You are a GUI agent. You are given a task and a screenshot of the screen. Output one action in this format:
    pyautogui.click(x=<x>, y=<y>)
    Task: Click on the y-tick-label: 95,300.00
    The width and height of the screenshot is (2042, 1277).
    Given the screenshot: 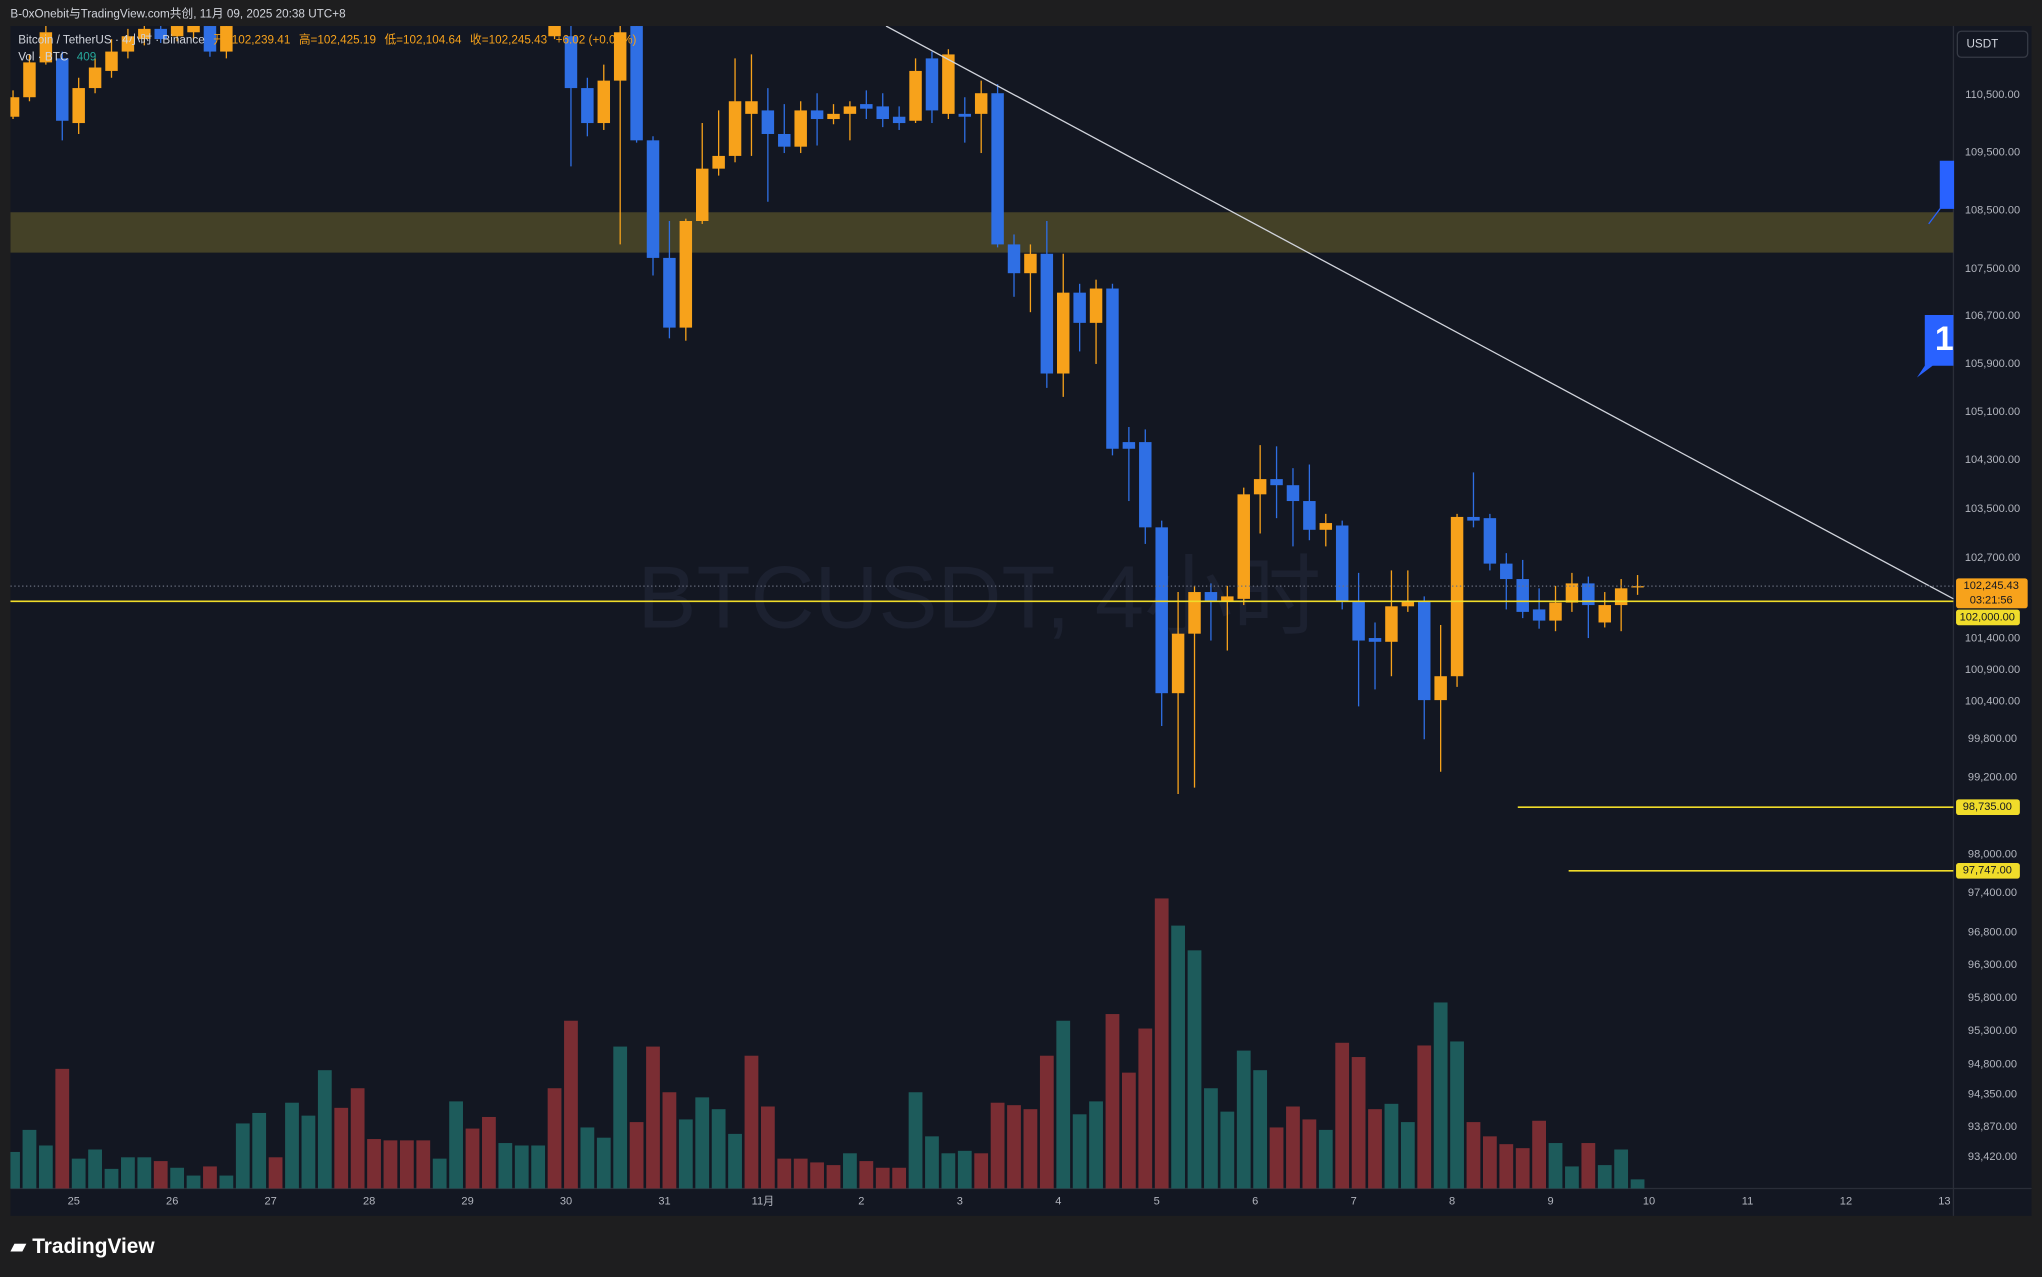 What is the action you would take?
    pyautogui.click(x=1992, y=1031)
    